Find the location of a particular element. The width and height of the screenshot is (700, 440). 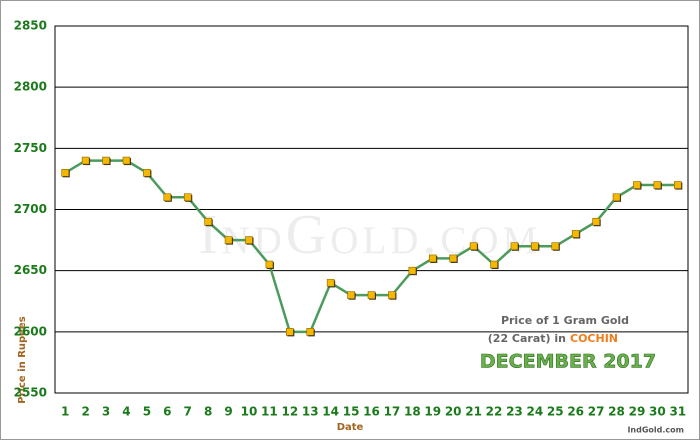

x-tick-label: 25 is located at coordinates (555, 412).